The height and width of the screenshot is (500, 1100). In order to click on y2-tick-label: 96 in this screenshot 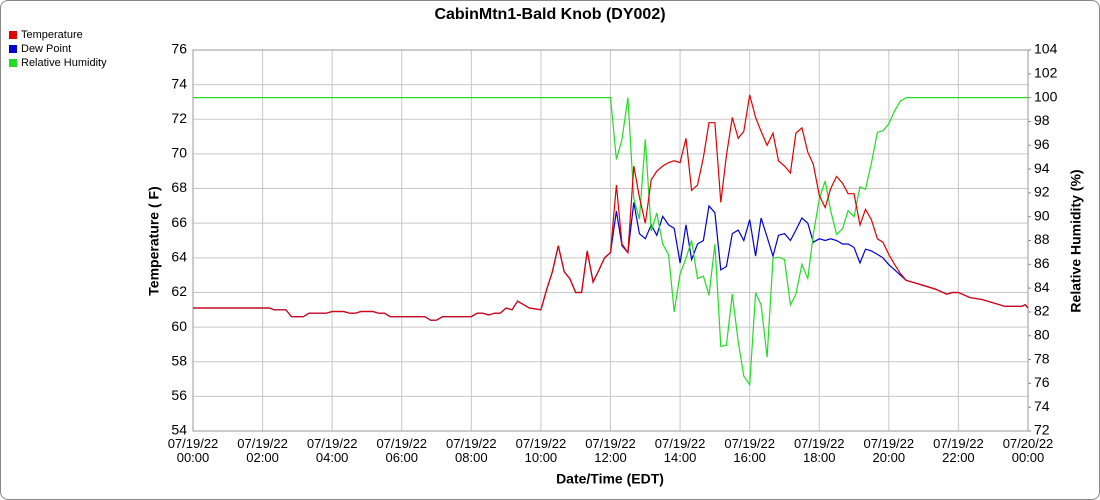, I will do `click(1042, 144)`.